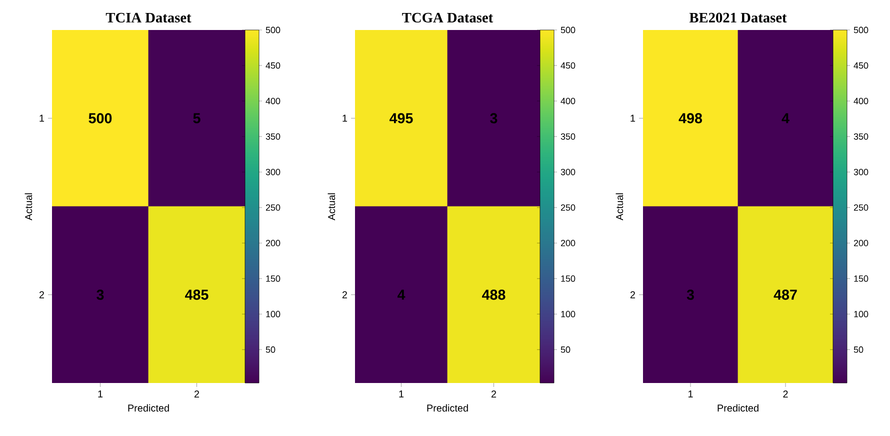  What do you see at coordinates (738, 17) in the screenshot?
I see `chart-title: BE2021 Dataset` at bounding box center [738, 17].